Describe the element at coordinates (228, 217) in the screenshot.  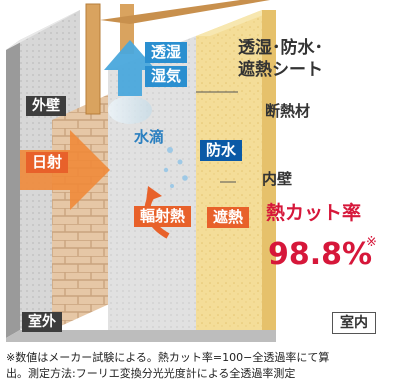
I see `heat-shield-label: 遮熱` at that location.